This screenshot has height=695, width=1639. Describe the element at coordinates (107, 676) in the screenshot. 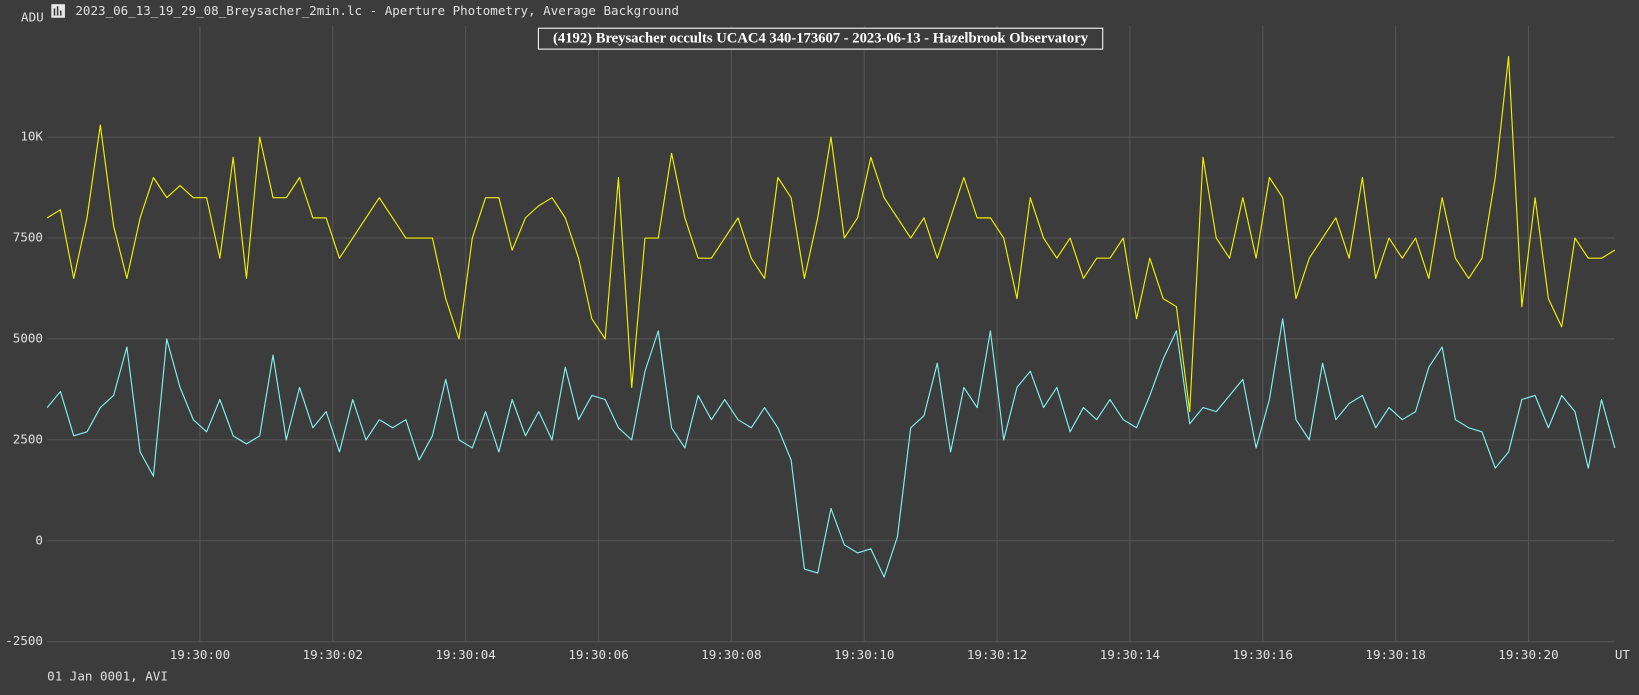

I see `footer: 01 Jan 0001, AVI` at that location.